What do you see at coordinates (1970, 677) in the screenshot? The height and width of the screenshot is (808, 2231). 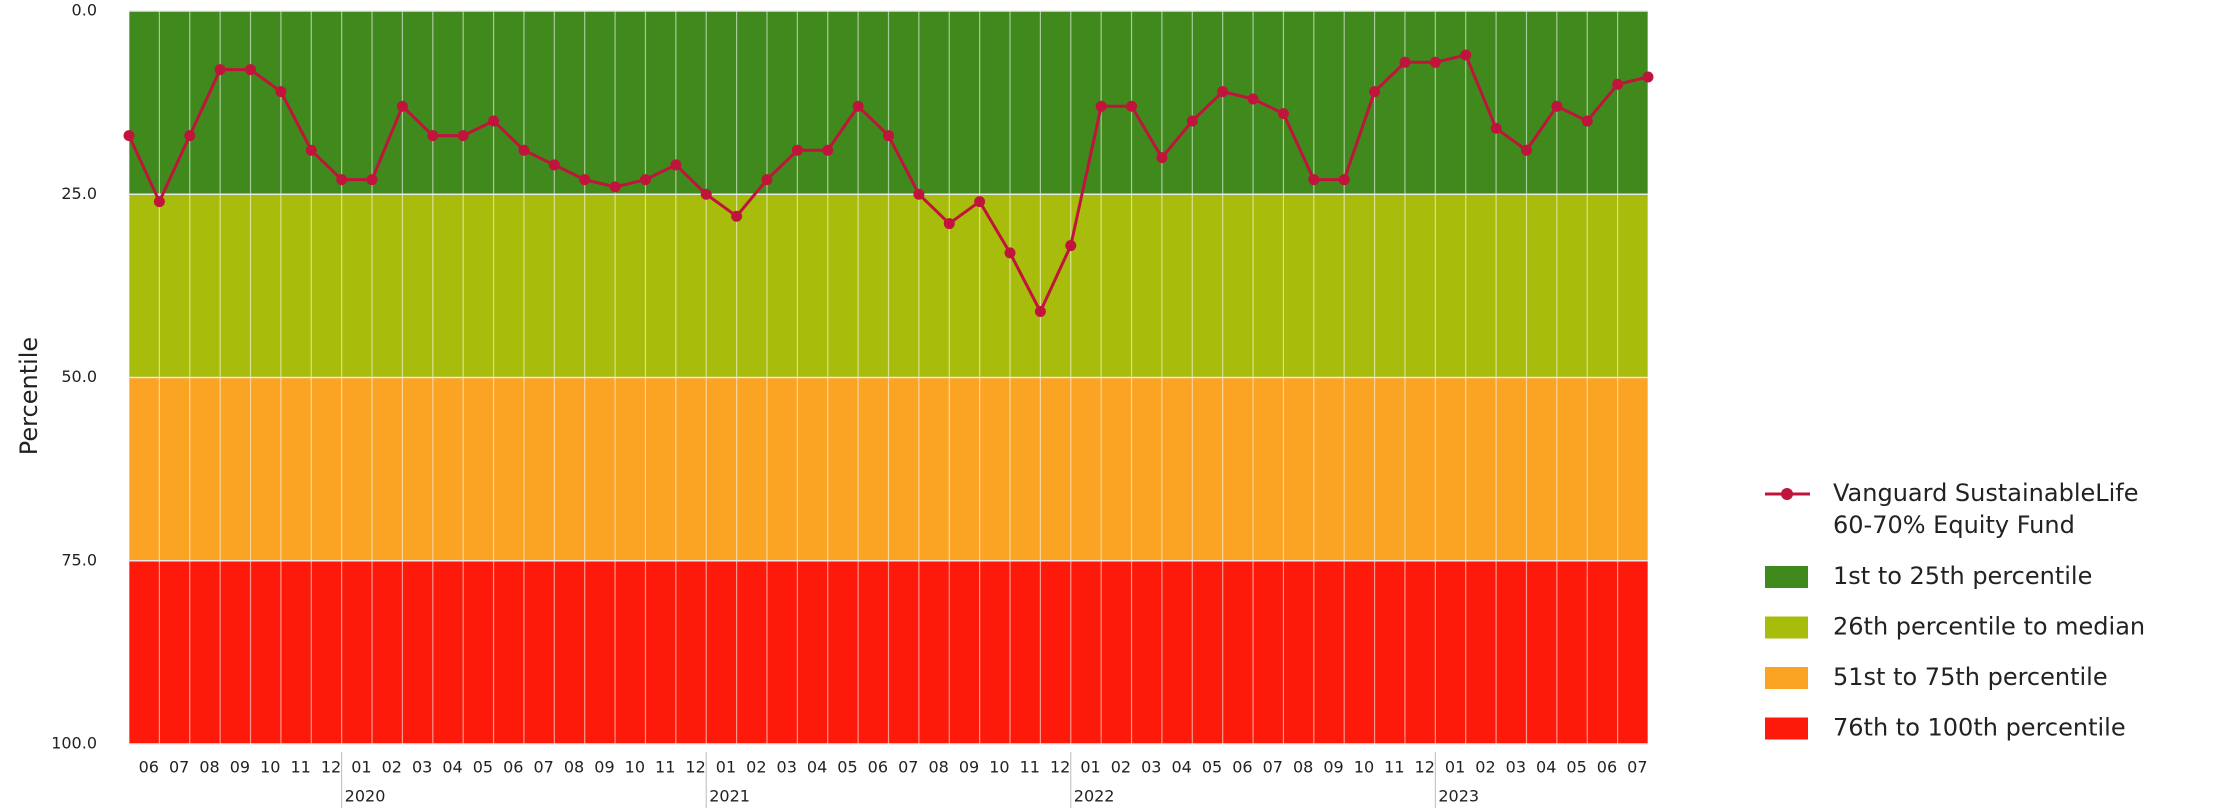 I see `legend-label: 51st to 75th percentile` at bounding box center [1970, 677].